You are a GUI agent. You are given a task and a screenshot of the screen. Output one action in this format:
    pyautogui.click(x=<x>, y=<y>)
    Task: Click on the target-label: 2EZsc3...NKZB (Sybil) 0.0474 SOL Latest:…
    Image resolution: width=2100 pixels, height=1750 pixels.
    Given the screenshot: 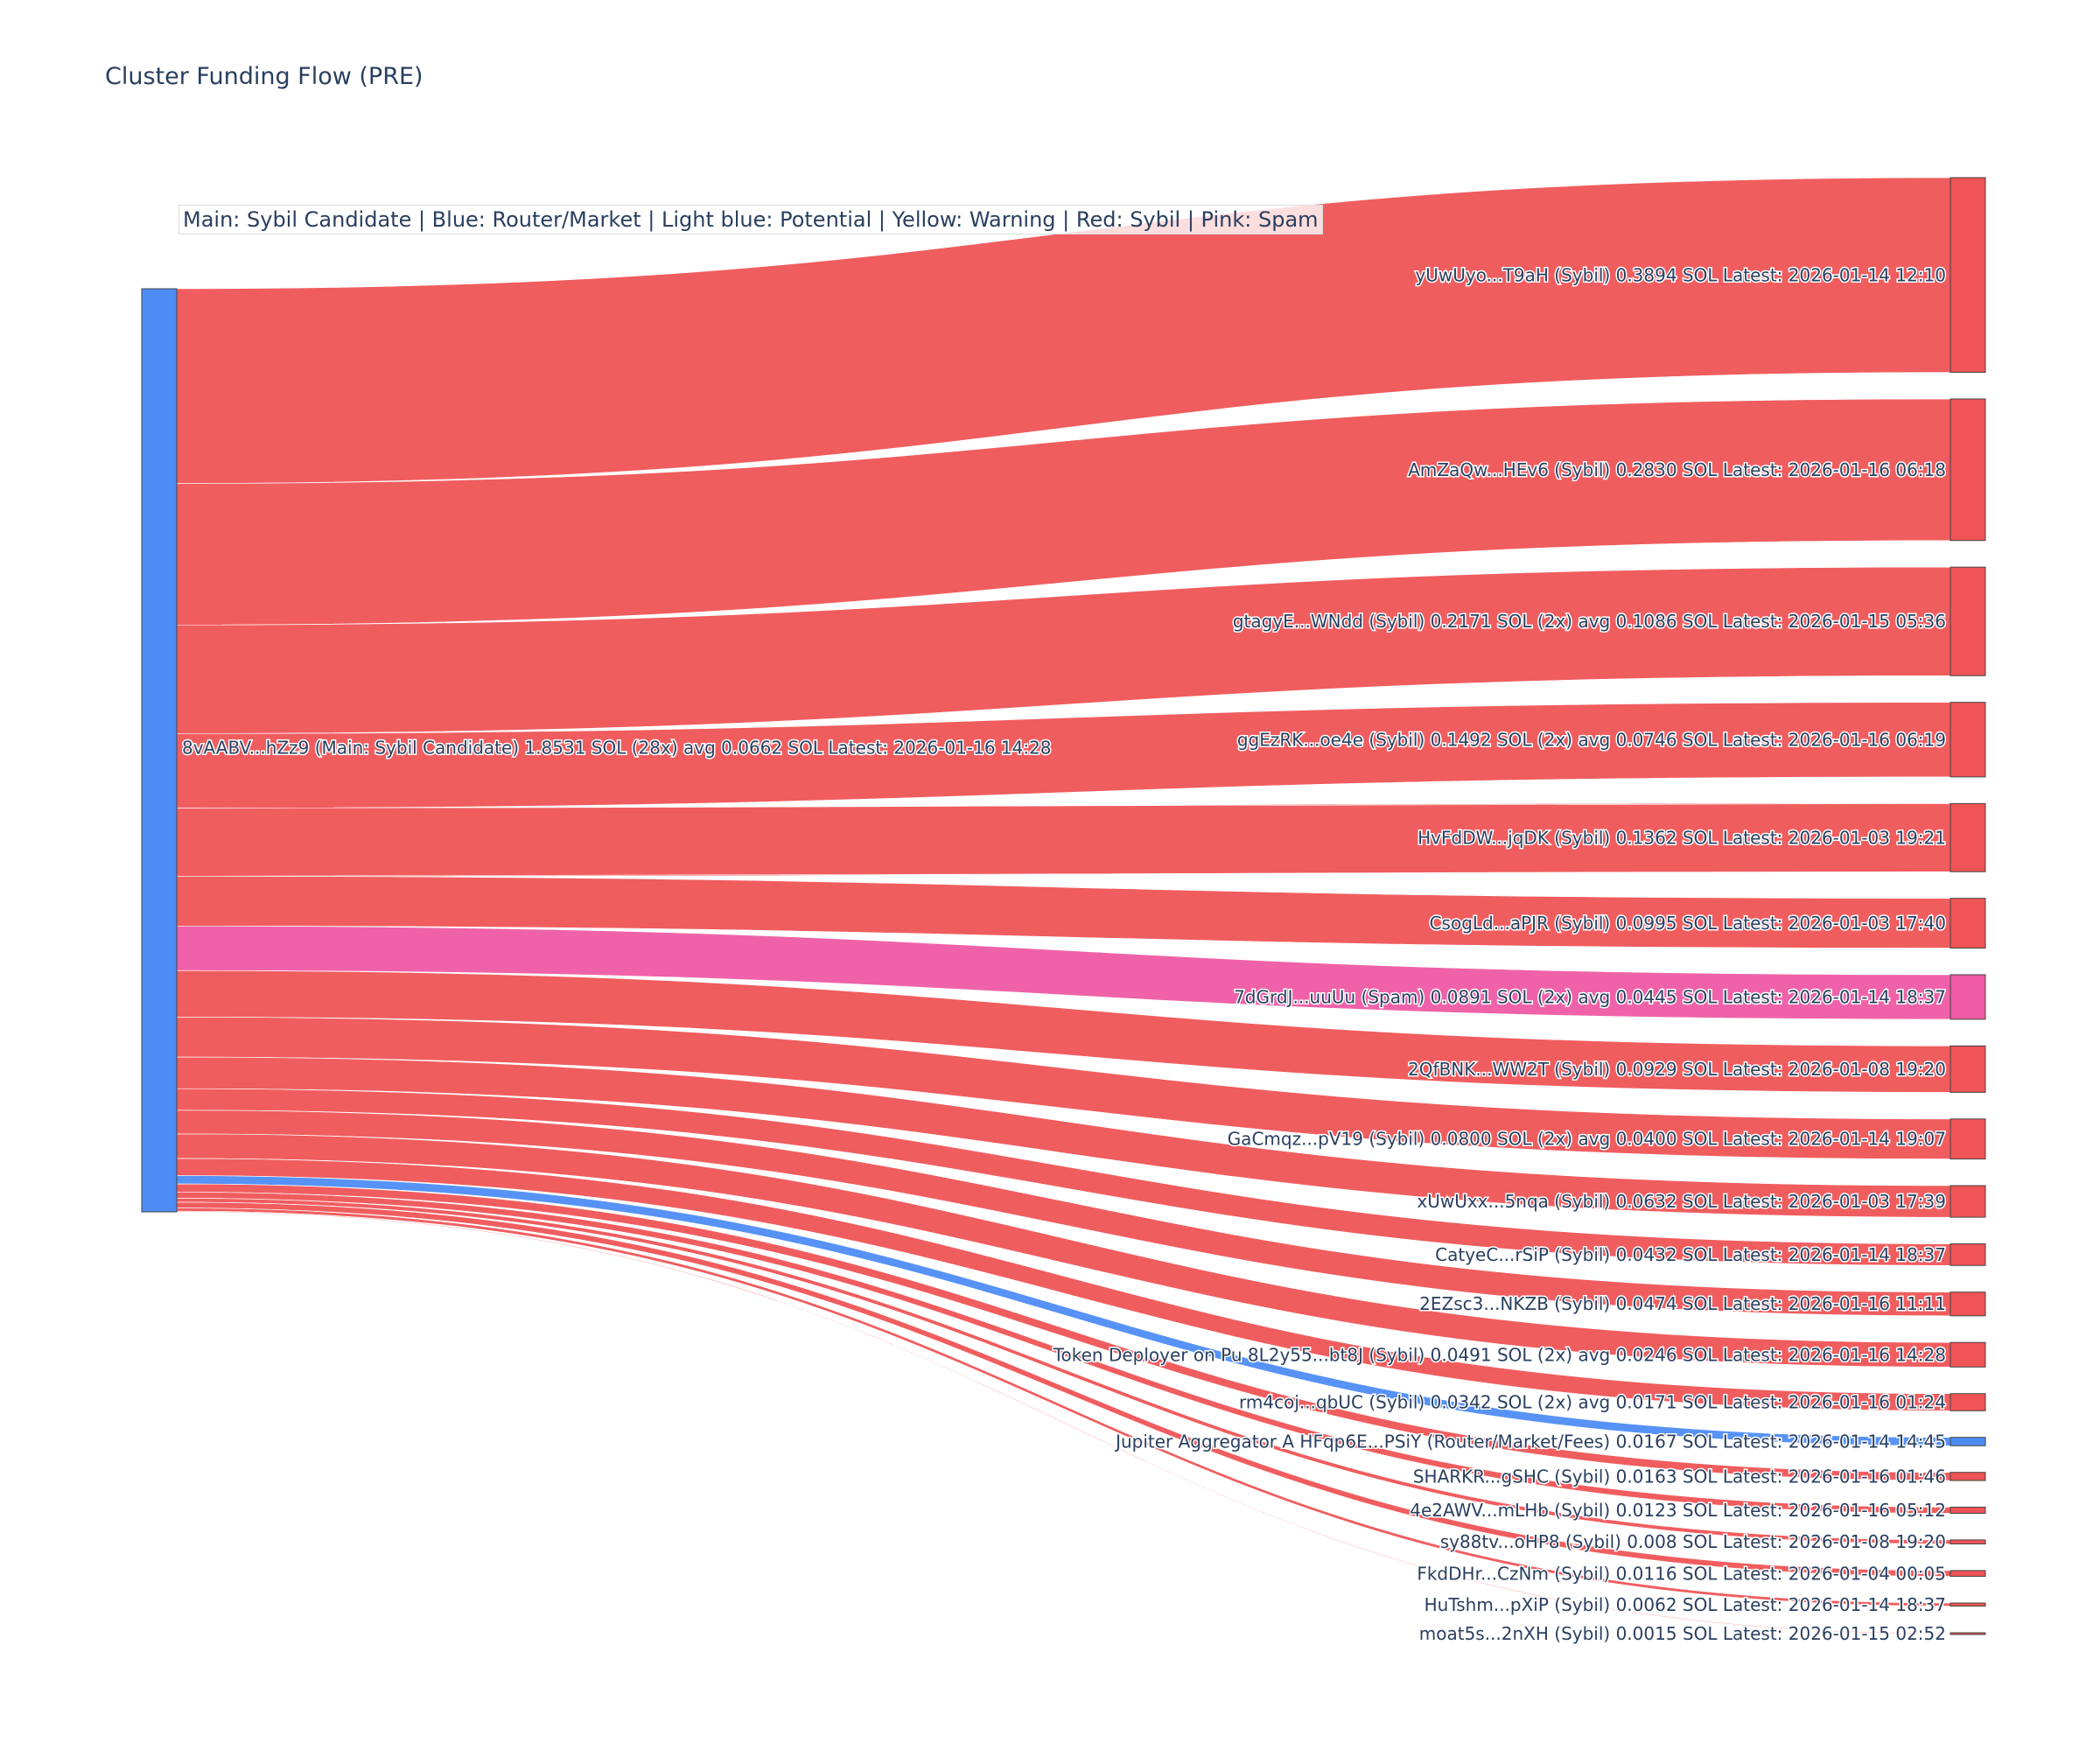 What is the action you would take?
    pyautogui.click(x=1682, y=1303)
    